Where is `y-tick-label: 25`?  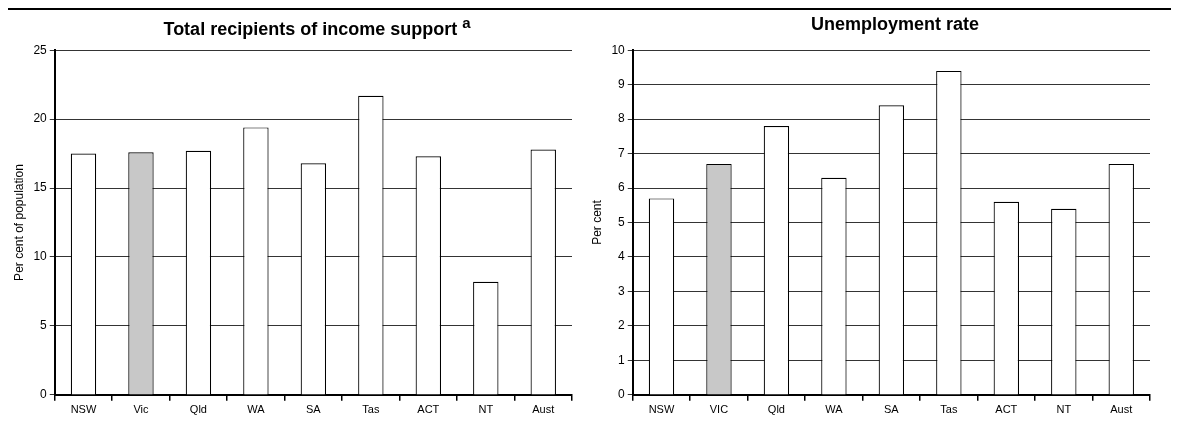 y-tick-label: 25 is located at coordinates (40, 49).